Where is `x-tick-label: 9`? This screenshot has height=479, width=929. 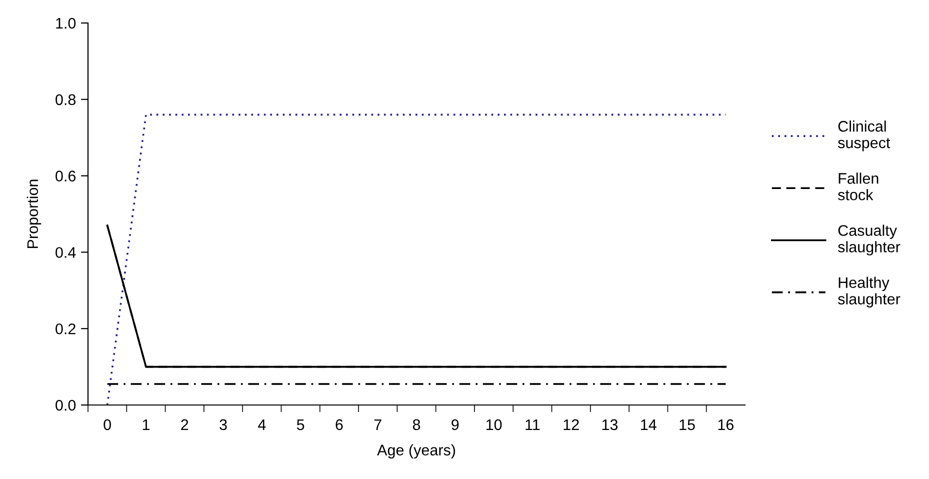 x-tick-label: 9 is located at coordinates (455, 424).